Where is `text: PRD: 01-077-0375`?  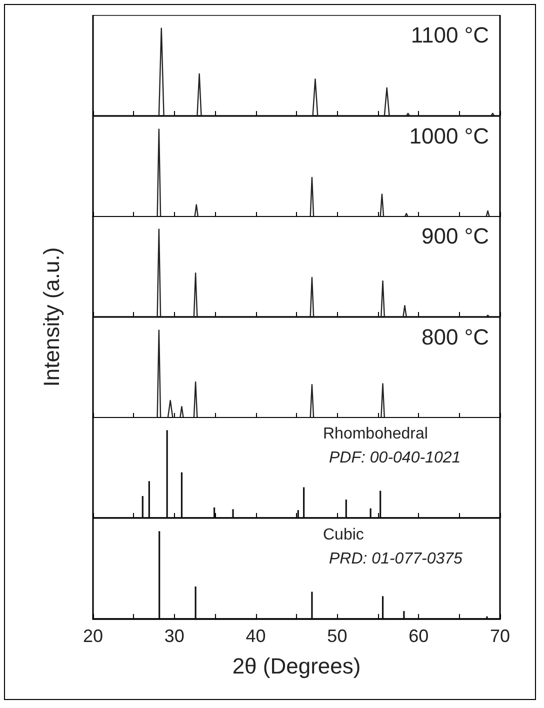
text: PRD: 01-077-0375 is located at coordinates (396, 558).